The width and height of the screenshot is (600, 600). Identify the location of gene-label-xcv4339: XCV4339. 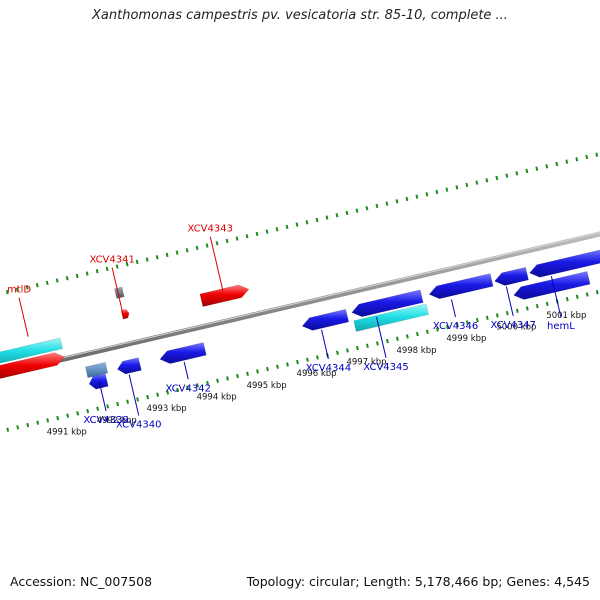
(105, 420).